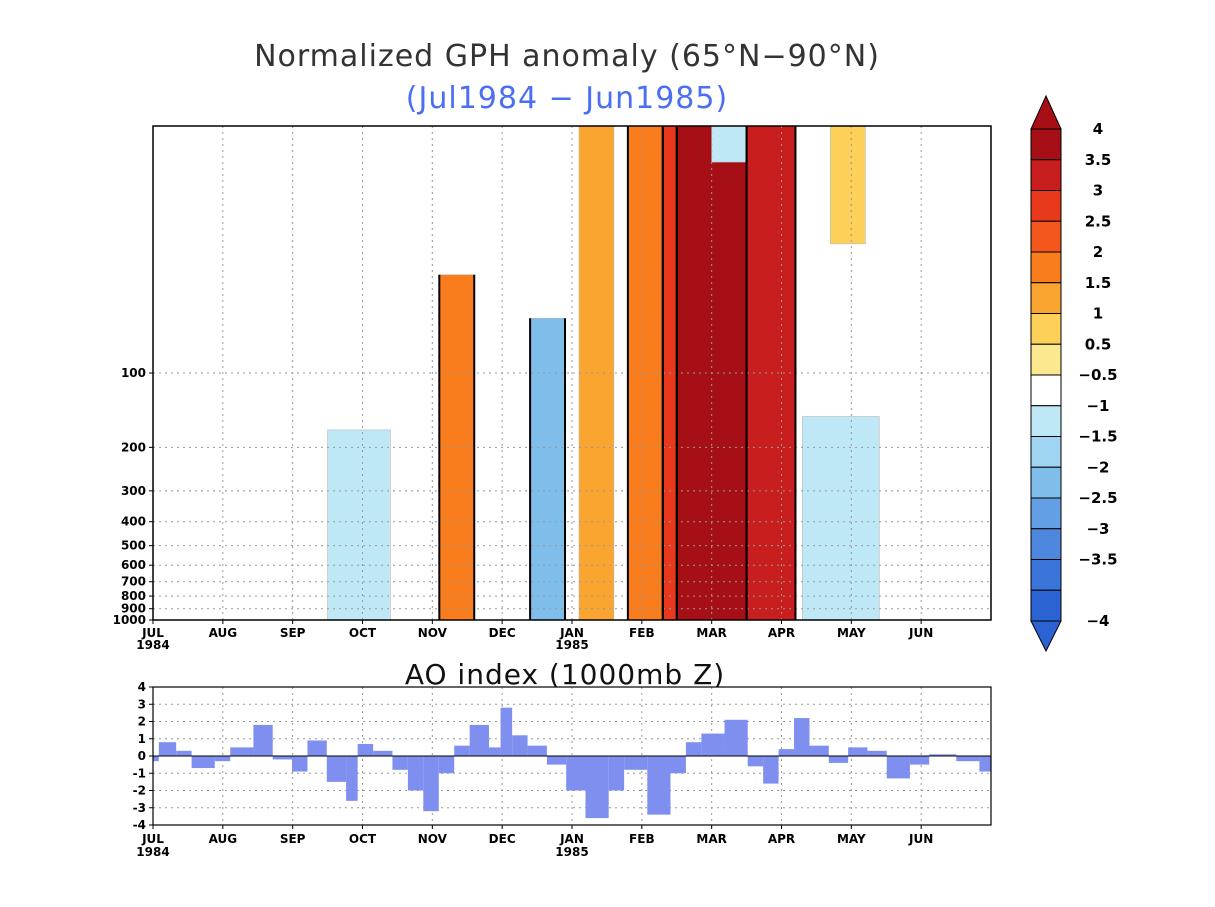 The image size is (1215, 907). I want to click on ao-xtick-label-nov: NOV, so click(433, 839).